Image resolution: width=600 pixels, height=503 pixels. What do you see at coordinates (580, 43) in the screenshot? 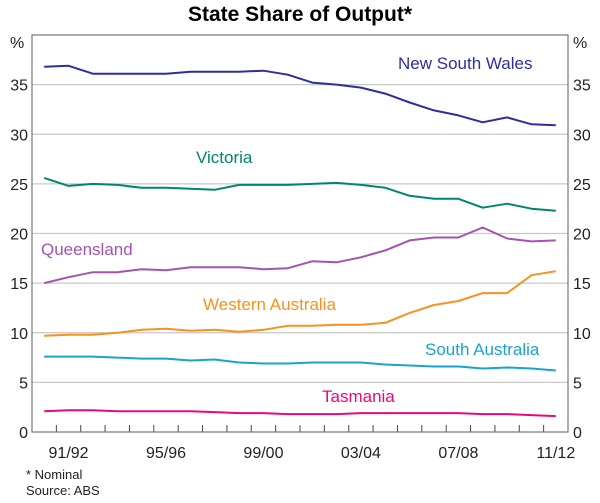
I see `y-axis-unit-right: %` at bounding box center [580, 43].